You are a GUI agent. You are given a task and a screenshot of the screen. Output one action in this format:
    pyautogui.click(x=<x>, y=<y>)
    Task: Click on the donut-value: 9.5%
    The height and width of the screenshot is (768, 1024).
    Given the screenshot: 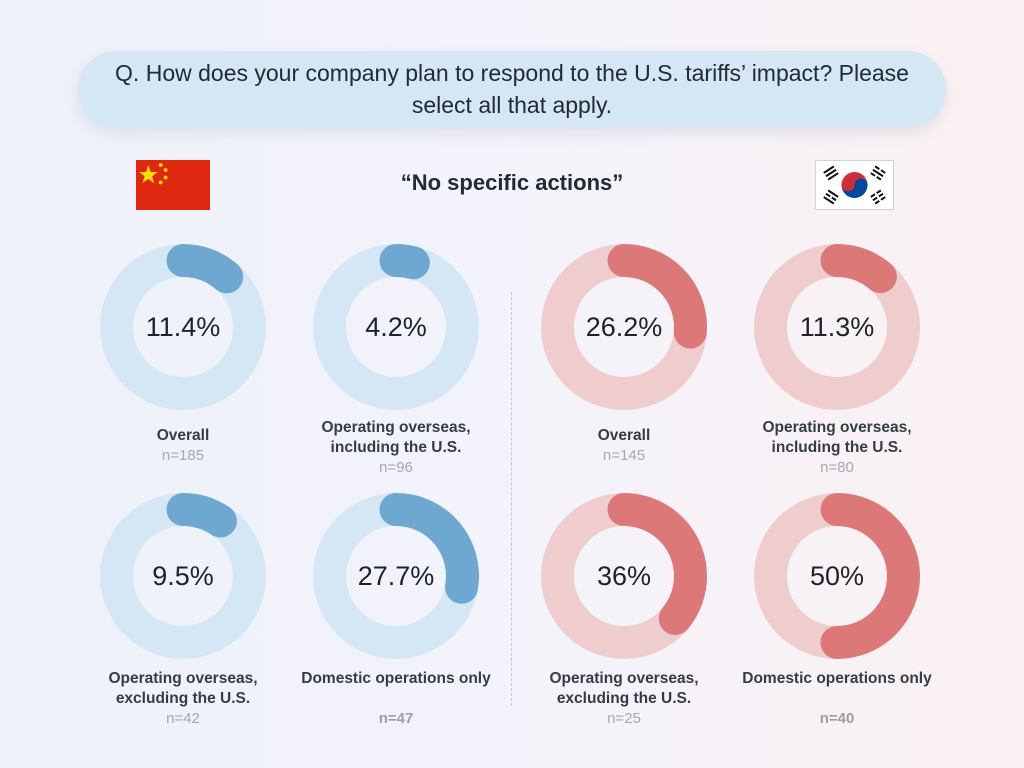 What is the action you would take?
    pyautogui.click(x=183, y=575)
    